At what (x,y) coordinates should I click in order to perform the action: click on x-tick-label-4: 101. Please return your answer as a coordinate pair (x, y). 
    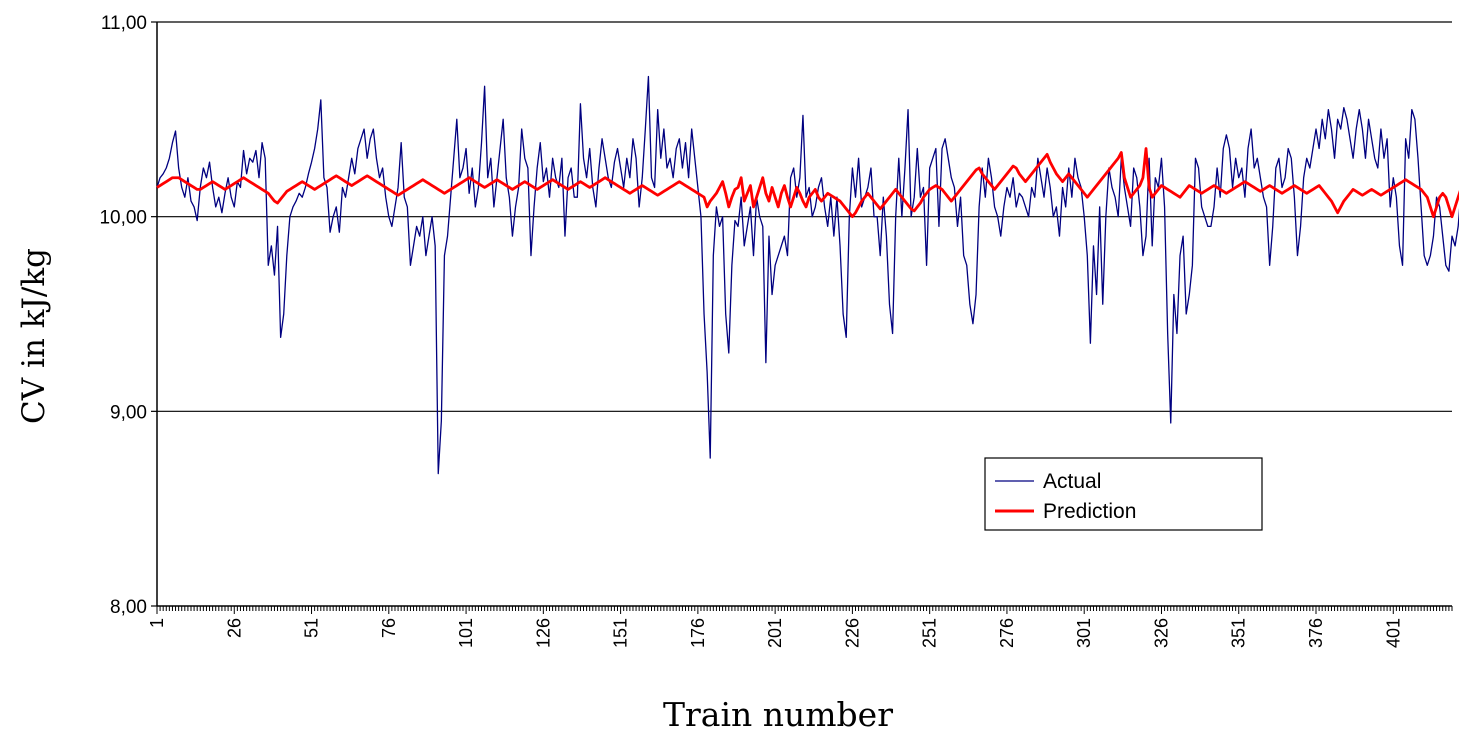
    Looking at the image, I should click on (466, 633).